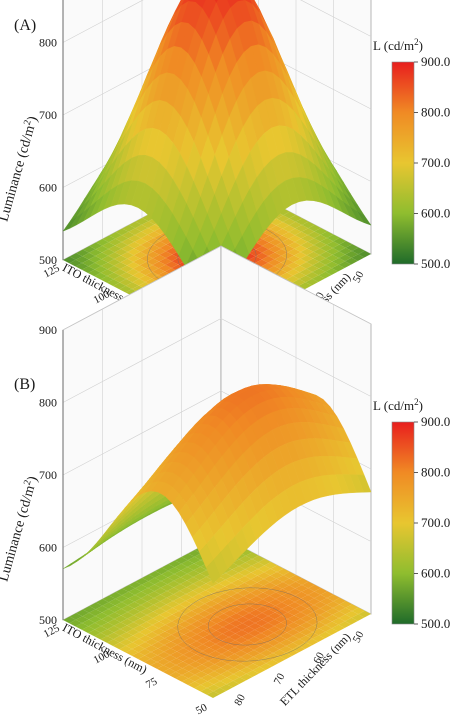 This screenshot has width=476, height=728. I want to click on x-tick-label: 75, so click(152, 683).